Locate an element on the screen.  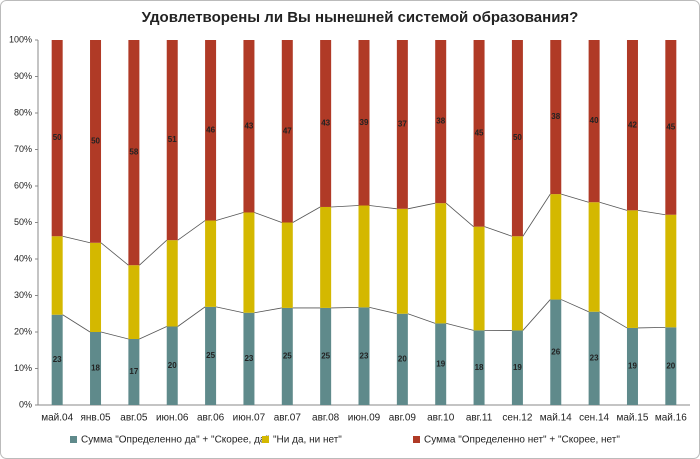
x-tick-label: авг.08 is located at coordinates (326, 418).